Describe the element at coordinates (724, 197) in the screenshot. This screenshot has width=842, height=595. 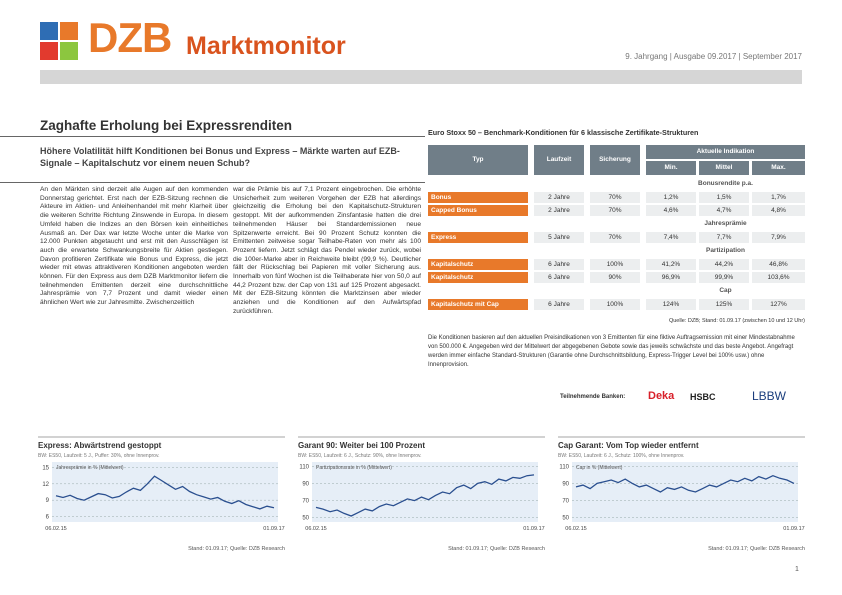
I see `table-cell: 1,5%` at that location.